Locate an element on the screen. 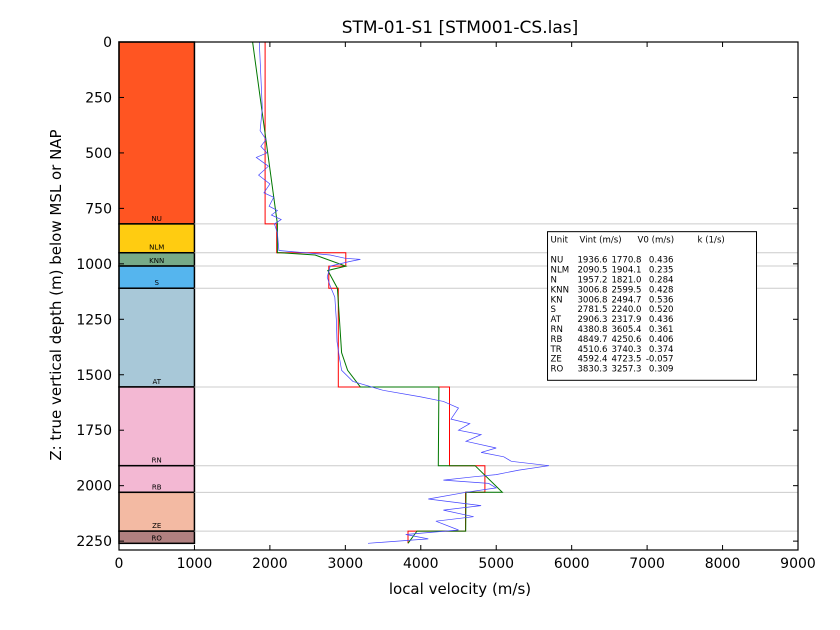  unit-box-ze is located at coordinates (157, 511).